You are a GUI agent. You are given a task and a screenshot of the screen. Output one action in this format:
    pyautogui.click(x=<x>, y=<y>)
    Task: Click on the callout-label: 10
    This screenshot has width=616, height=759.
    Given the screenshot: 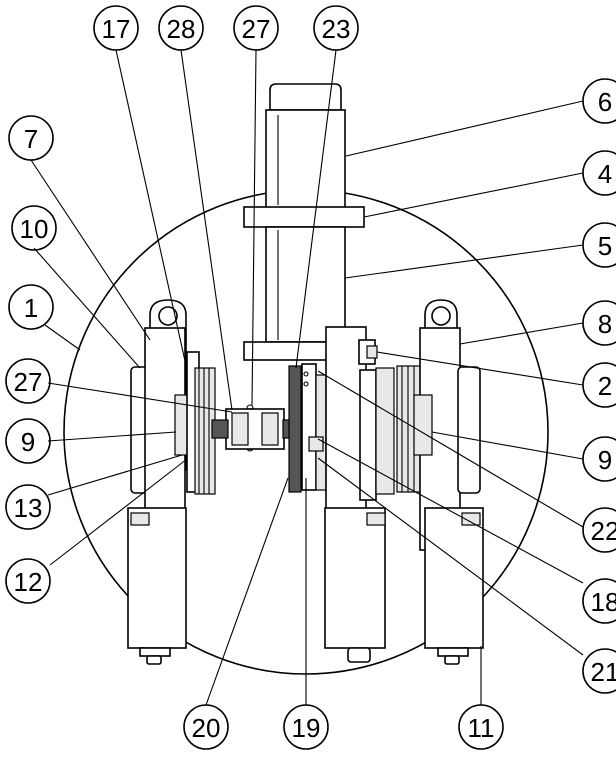 What is the action you would take?
    pyautogui.click(x=34, y=229)
    